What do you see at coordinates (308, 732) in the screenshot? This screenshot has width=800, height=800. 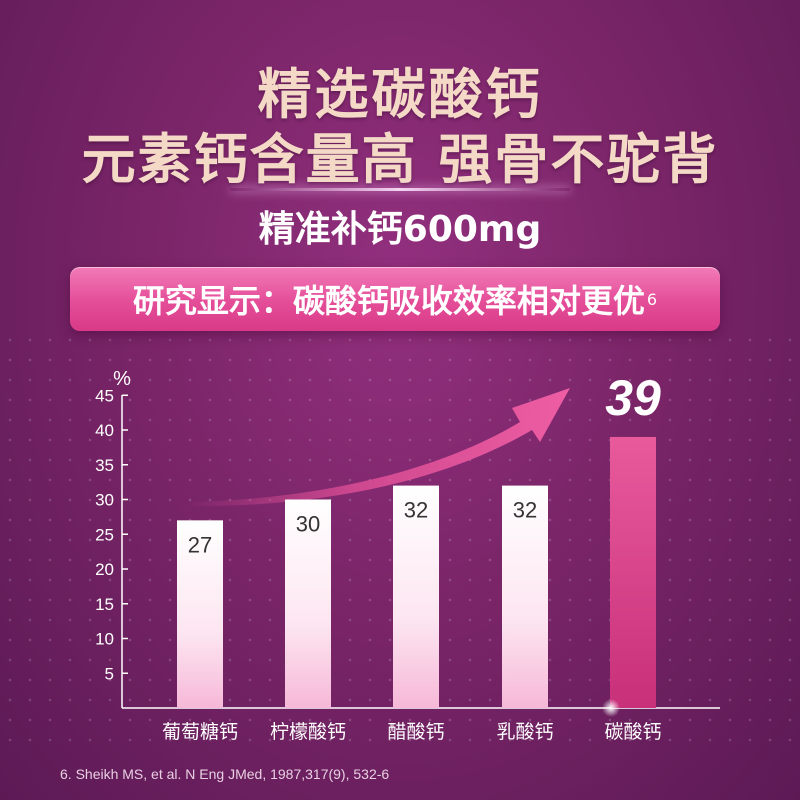 I see `x-category-label: 柠檬酸钙` at bounding box center [308, 732].